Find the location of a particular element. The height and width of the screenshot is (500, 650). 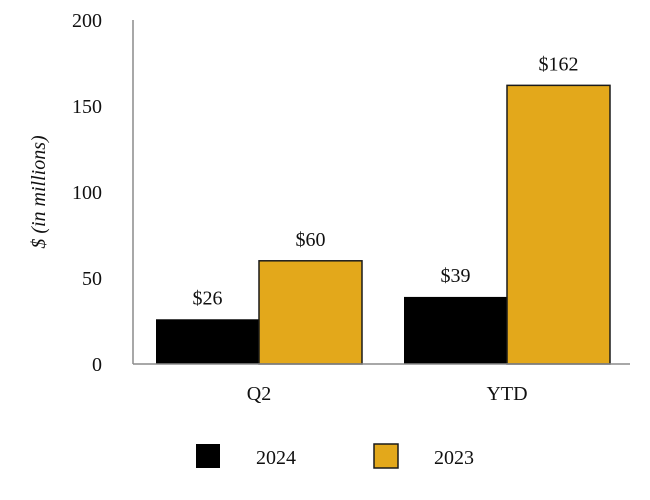

data-label: $26 is located at coordinates (208, 298).